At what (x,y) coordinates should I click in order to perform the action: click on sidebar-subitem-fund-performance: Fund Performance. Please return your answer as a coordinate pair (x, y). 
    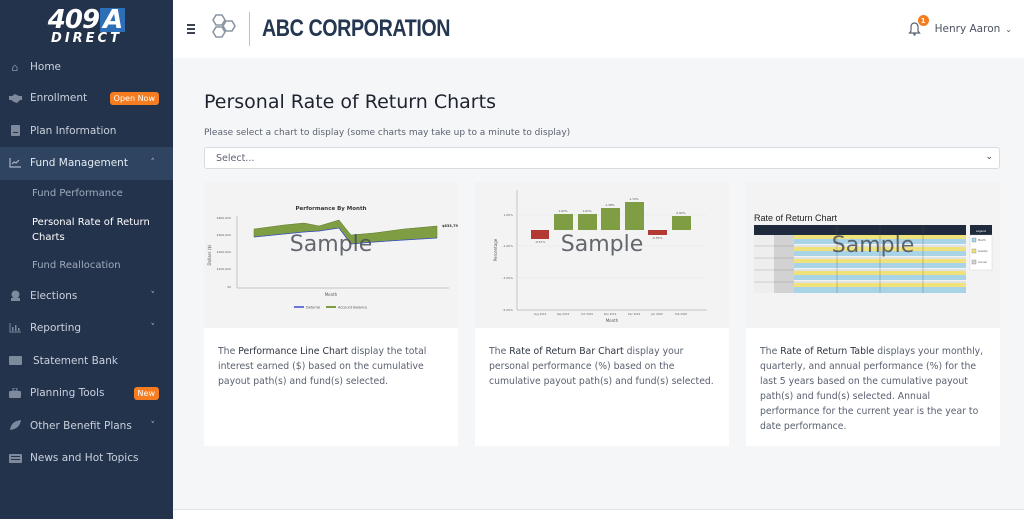
    Looking at the image, I should click on (77, 193).